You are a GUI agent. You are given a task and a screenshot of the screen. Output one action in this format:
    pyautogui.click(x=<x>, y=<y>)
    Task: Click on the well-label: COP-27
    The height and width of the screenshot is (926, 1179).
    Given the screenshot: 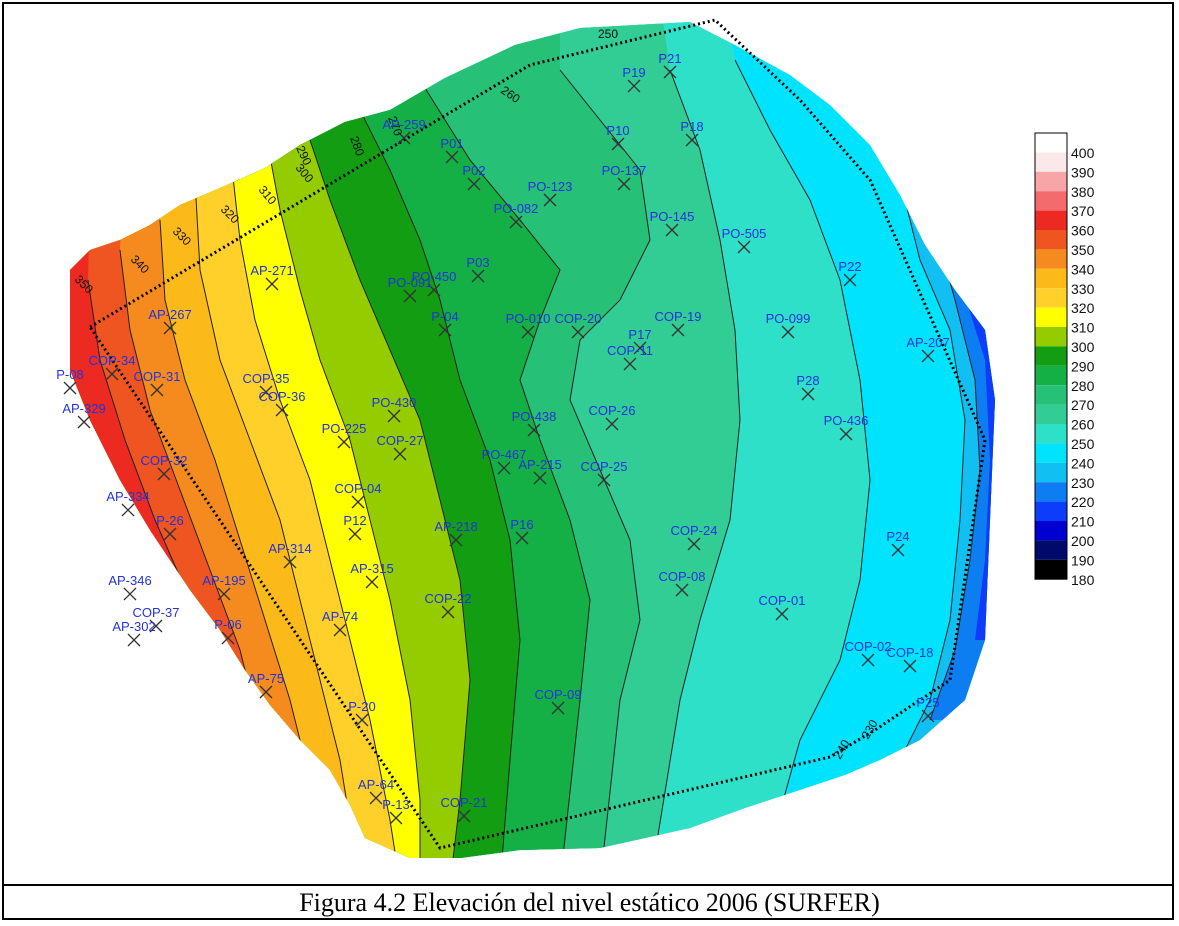 What is the action you would take?
    pyautogui.click(x=400, y=440)
    